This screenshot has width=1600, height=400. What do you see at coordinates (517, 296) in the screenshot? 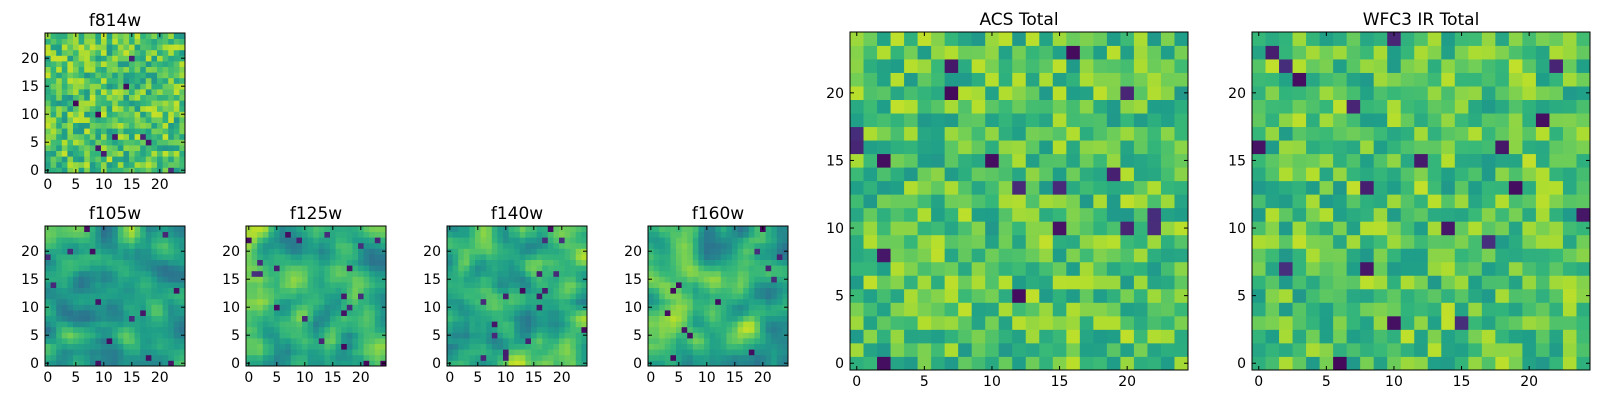
I see `plot-frame` at bounding box center [517, 296].